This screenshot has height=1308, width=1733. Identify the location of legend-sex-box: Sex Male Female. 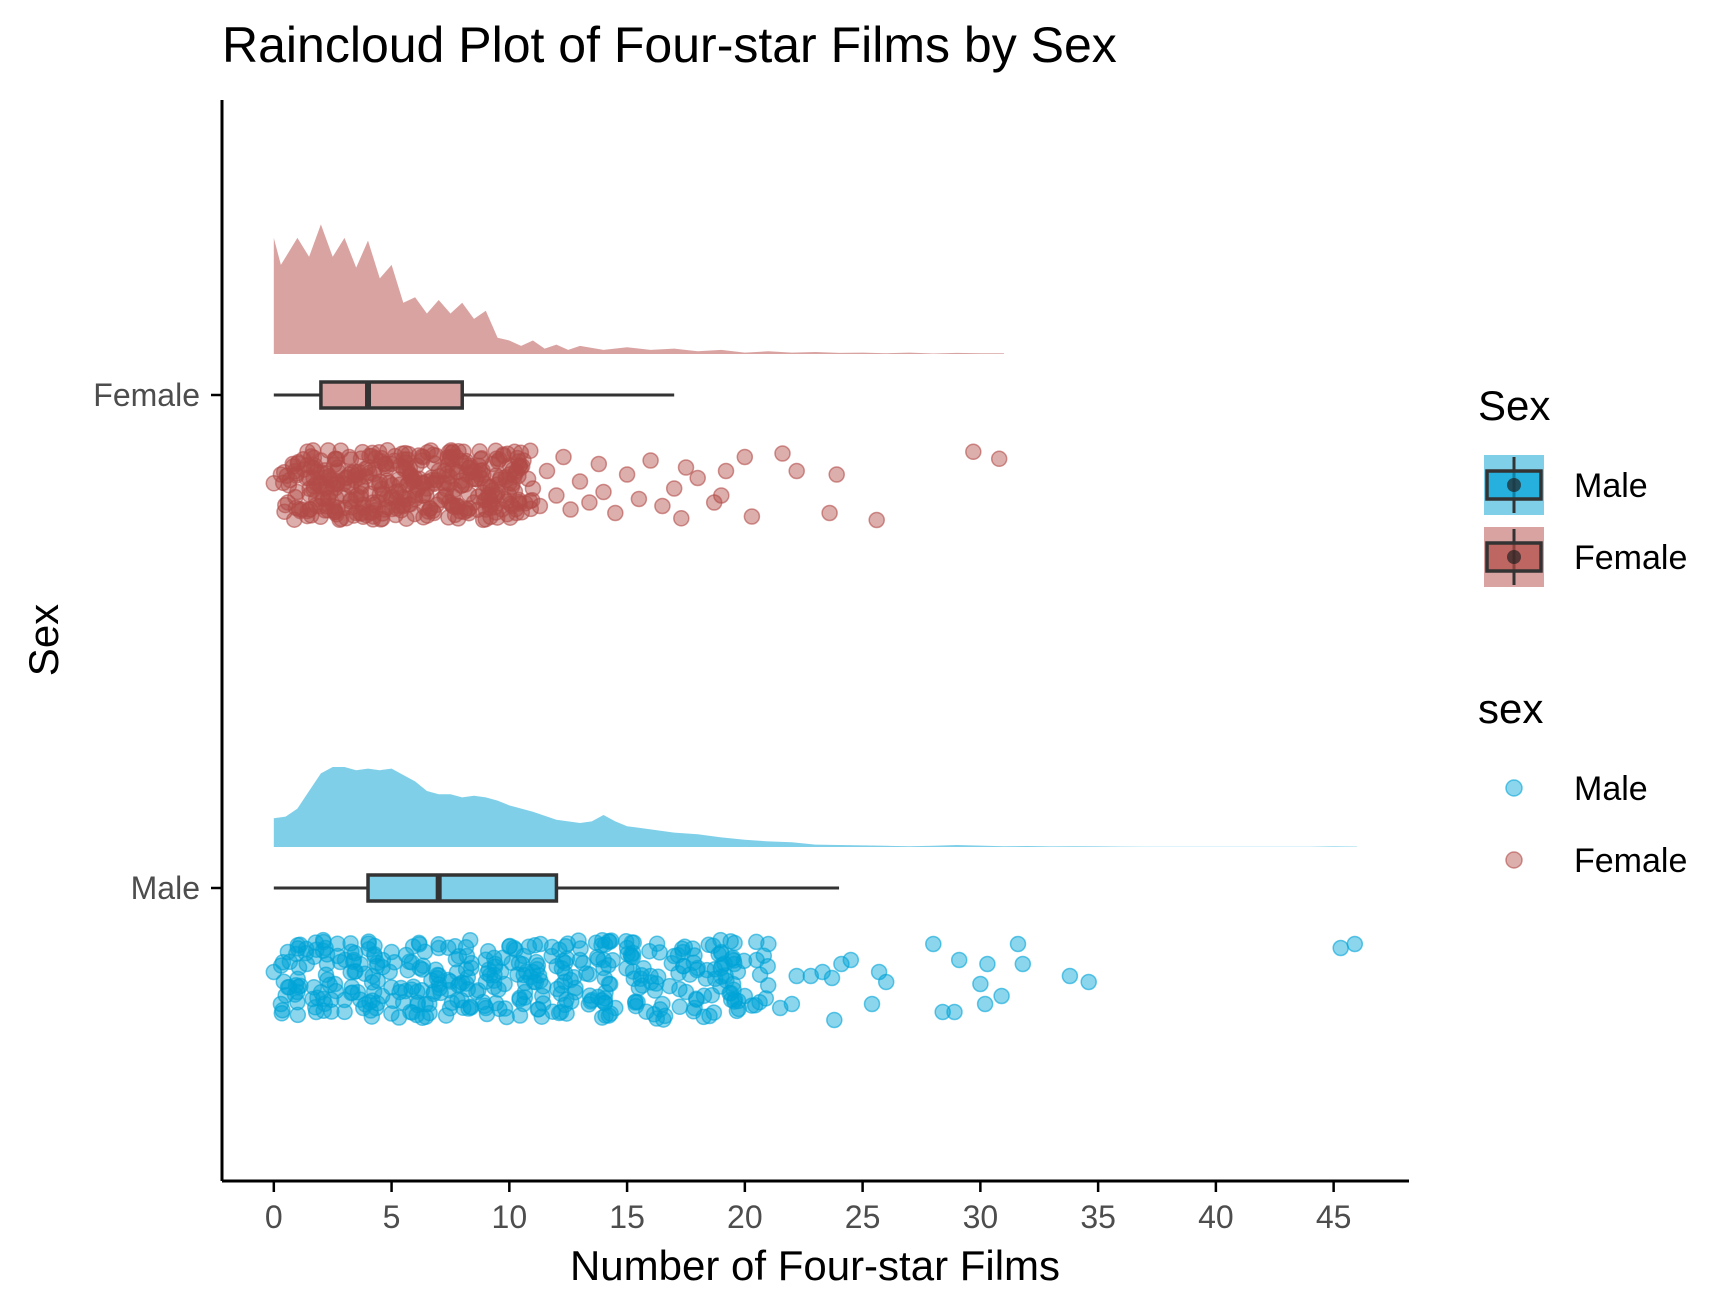
(1582, 484).